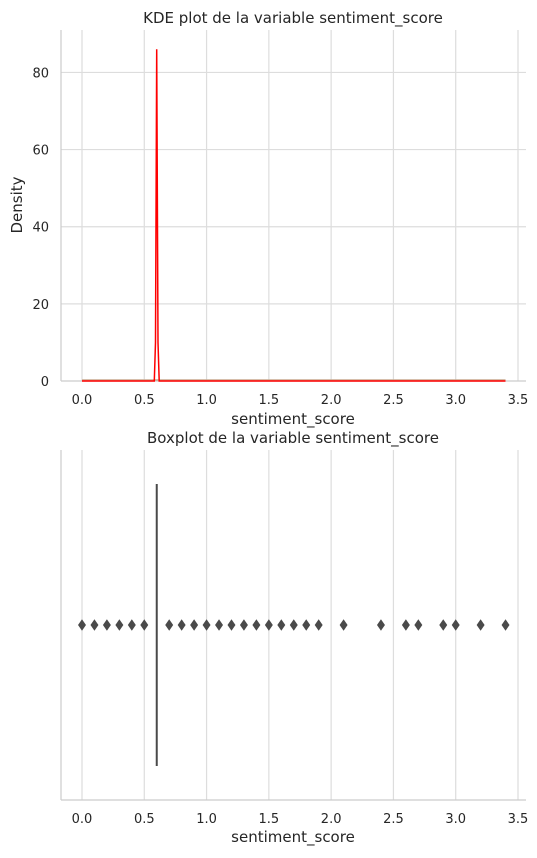  Describe the element at coordinates (293, 438) in the screenshot. I see `box-title: Boxplot de la variable sentiment_score` at that location.